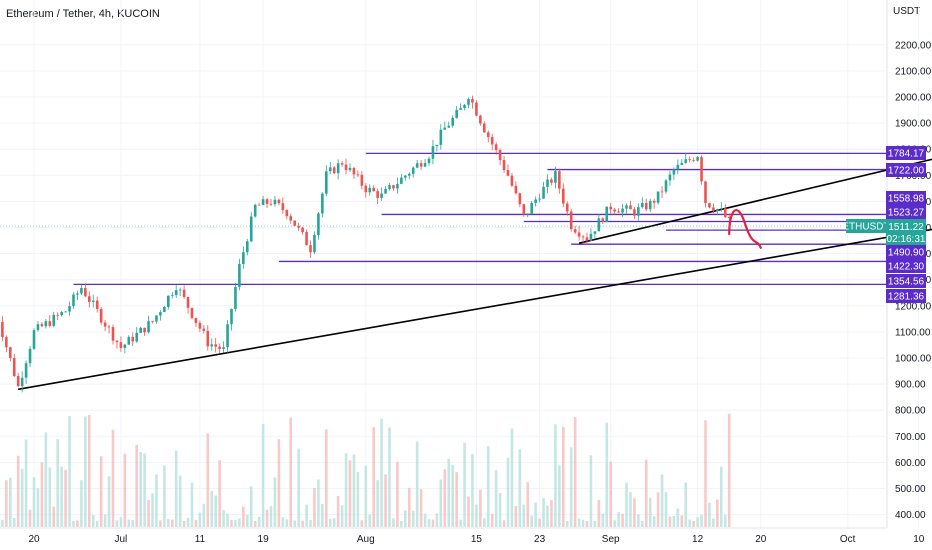  What do you see at coordinates (913, 124) in the screenshot?
I see `price-tick-label: 1900.00` at bounding box center [913, 124].